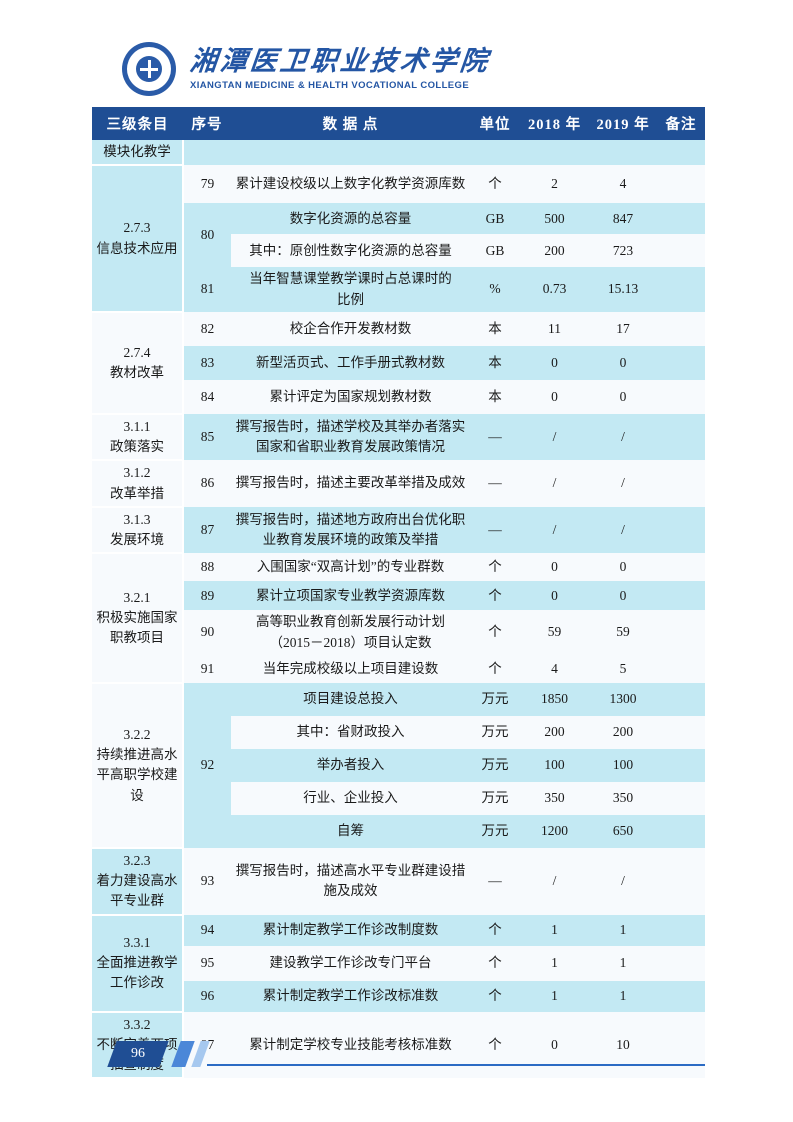 The height and width of the screenshot is (1122, 793). I want to click on value-2019-cell: 1300, so click(623, 699).